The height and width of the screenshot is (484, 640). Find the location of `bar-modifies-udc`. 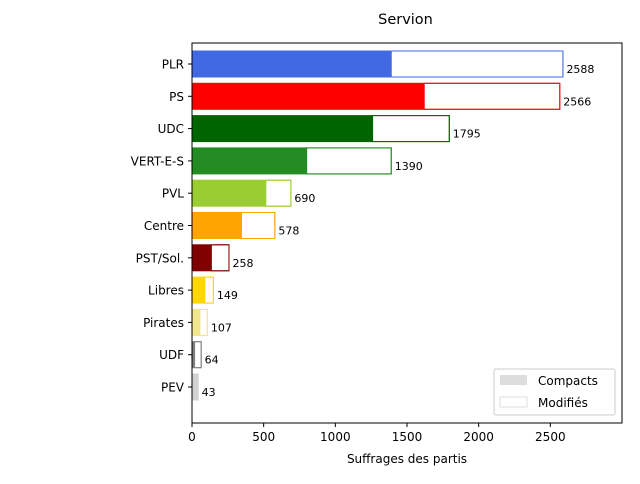

bar-modifies-udc is located at coordinates (411, 129).